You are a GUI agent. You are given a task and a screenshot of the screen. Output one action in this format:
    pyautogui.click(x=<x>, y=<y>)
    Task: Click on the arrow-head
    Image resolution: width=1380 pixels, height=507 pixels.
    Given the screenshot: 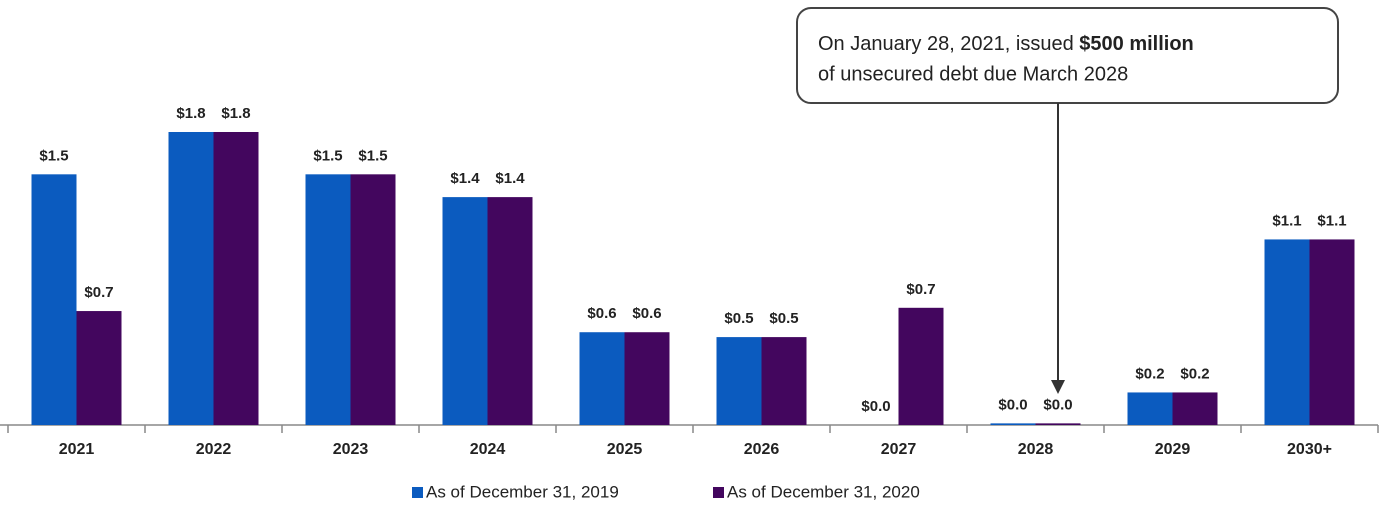 What is the action you would take?
    pyautogui.click(x=1058, y=387)
    